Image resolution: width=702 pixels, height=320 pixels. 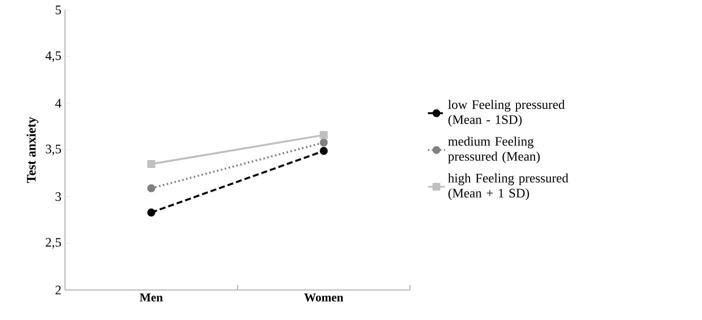 I want to click on y-axis-title: Test anxiety, so click(x=32, y=149).